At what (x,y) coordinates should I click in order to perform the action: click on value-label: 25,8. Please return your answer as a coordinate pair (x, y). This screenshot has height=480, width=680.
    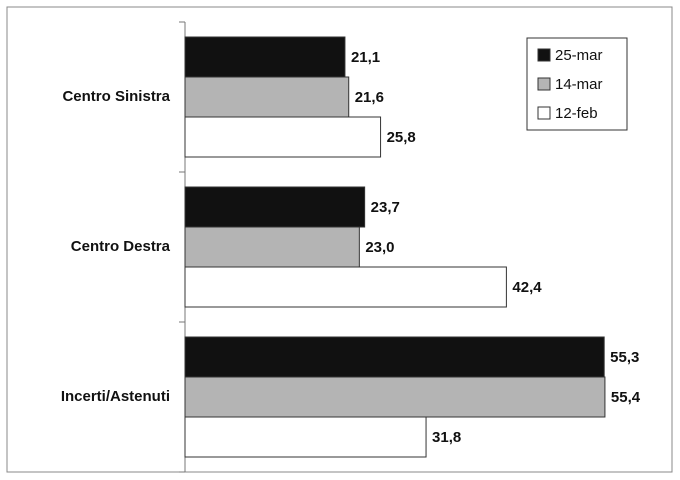
    Looking at the image, I should click on (401, 137).